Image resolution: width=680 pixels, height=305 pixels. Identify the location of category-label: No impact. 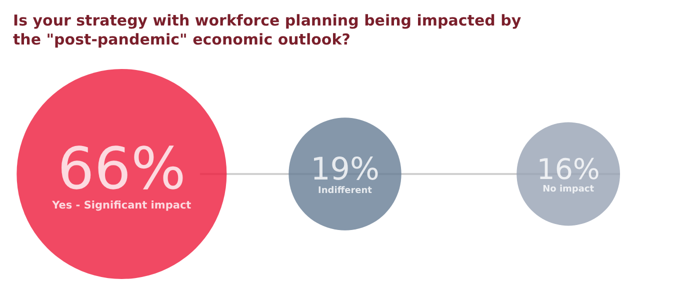
(568, 189).